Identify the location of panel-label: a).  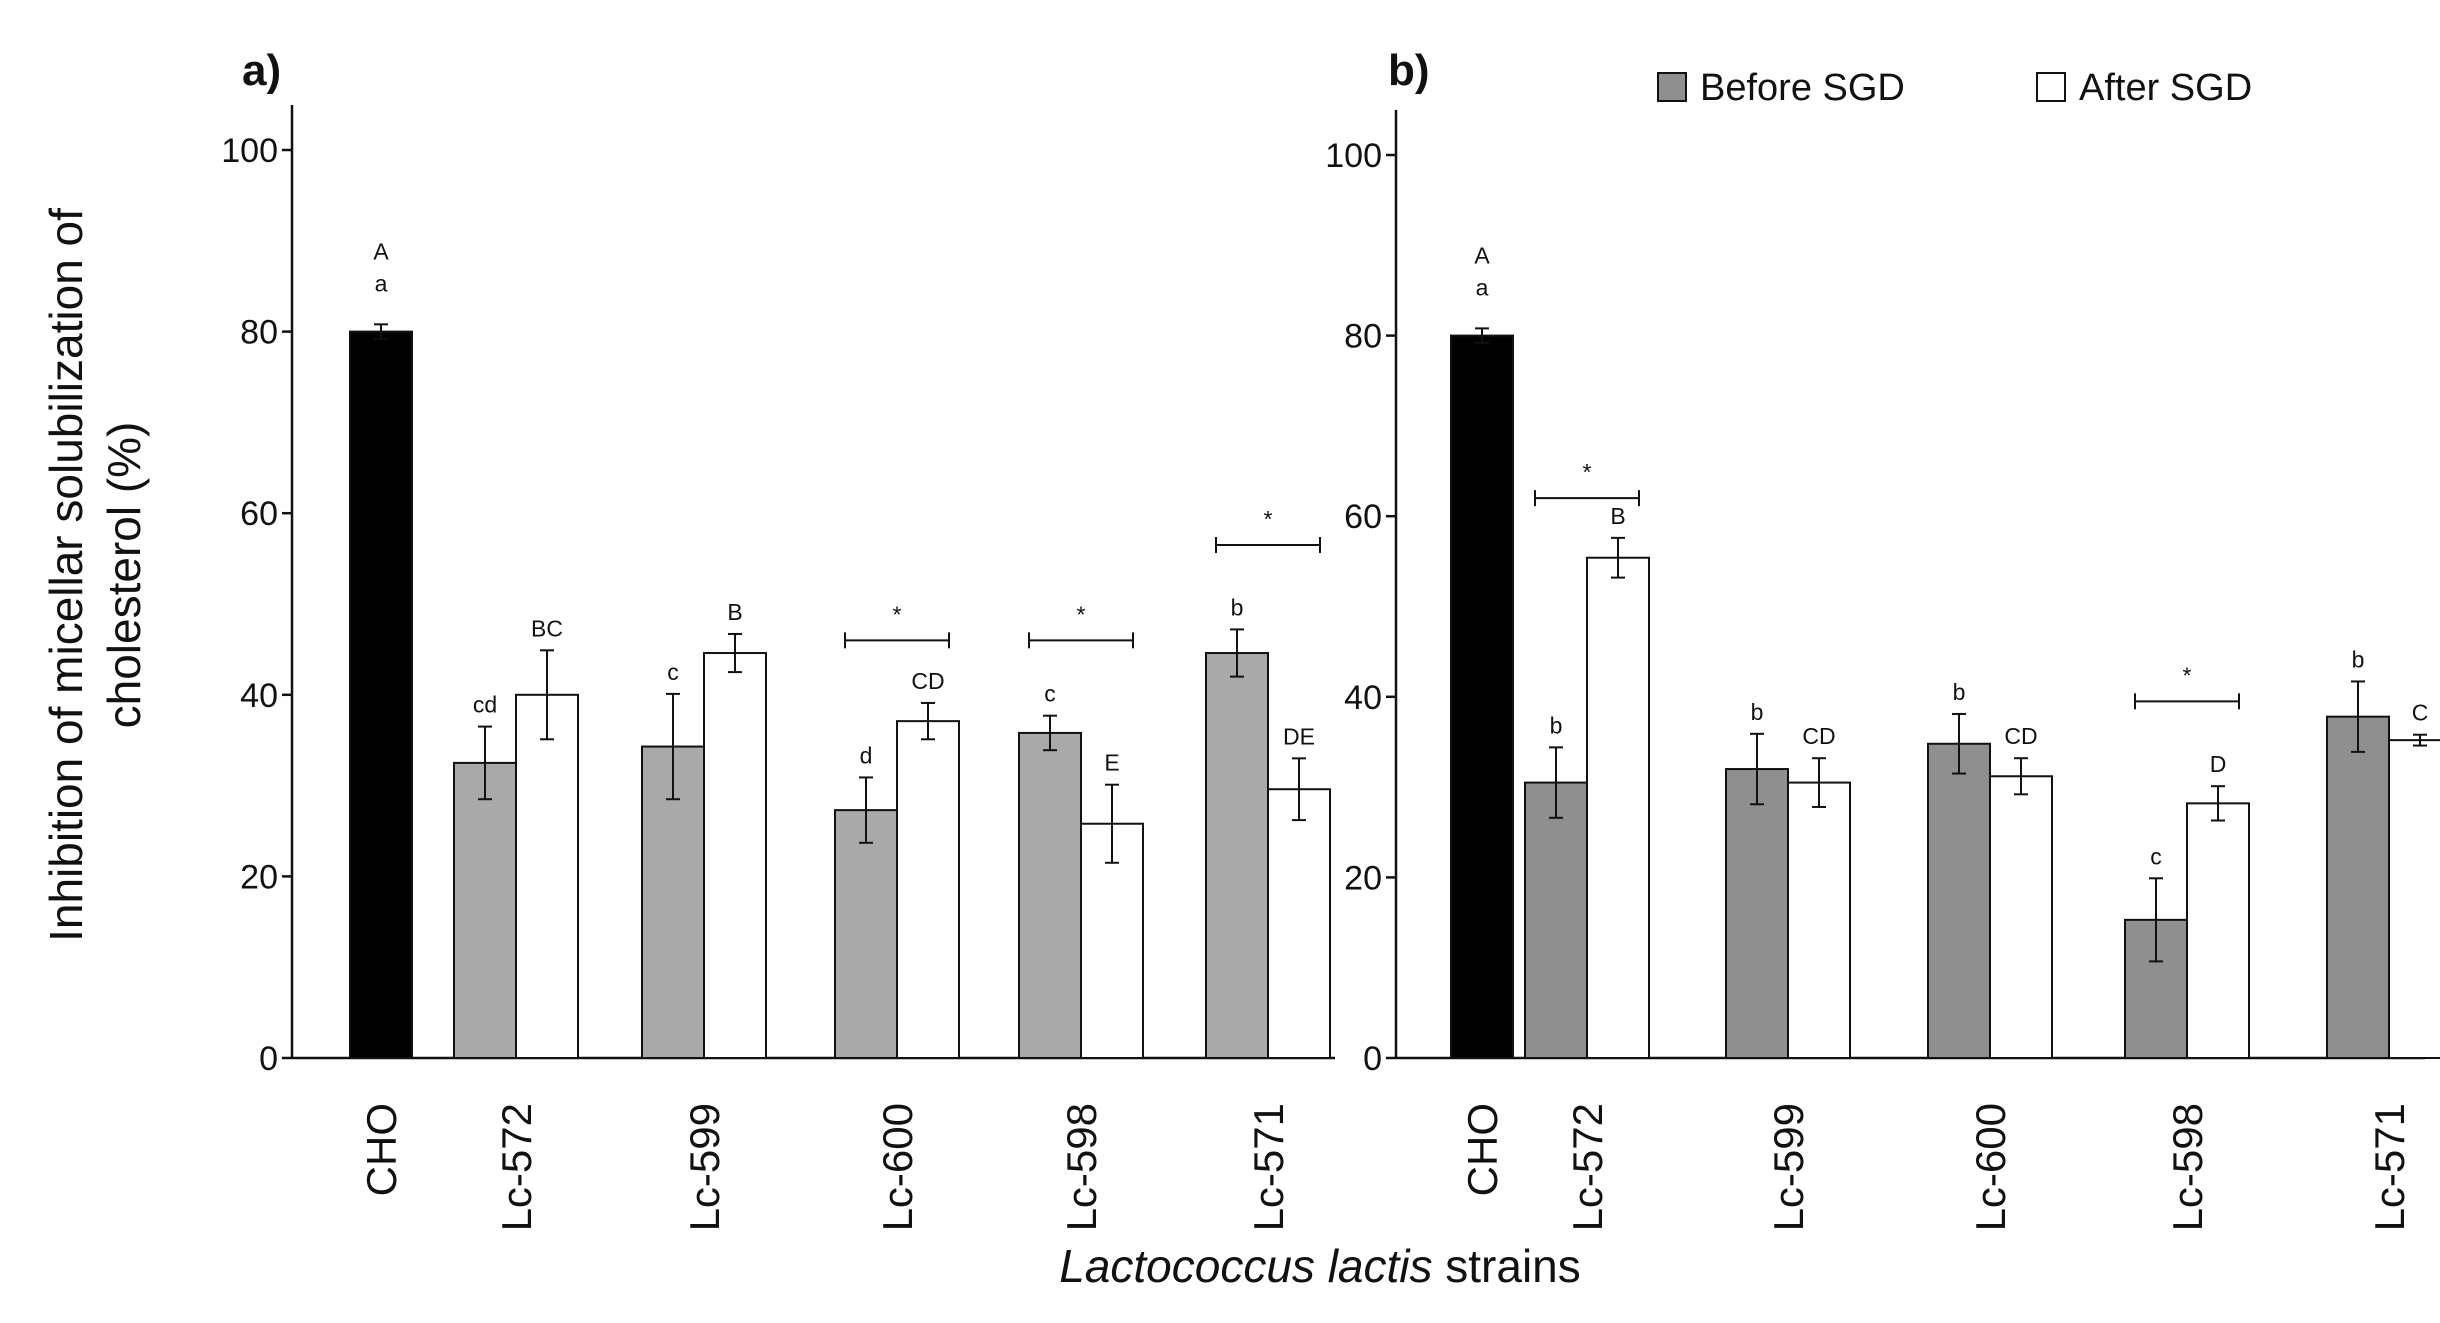
(261, 70).